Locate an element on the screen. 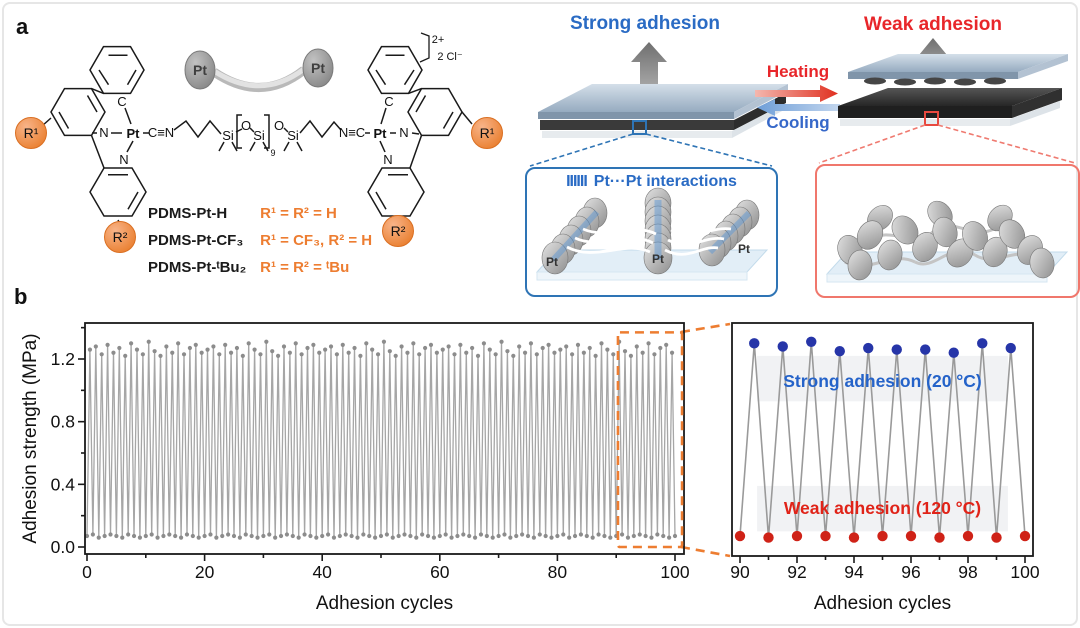 Image resolution: width=1080 pixels, height=628 pixels. r2-circle-left is located at coordinates (120, 237).